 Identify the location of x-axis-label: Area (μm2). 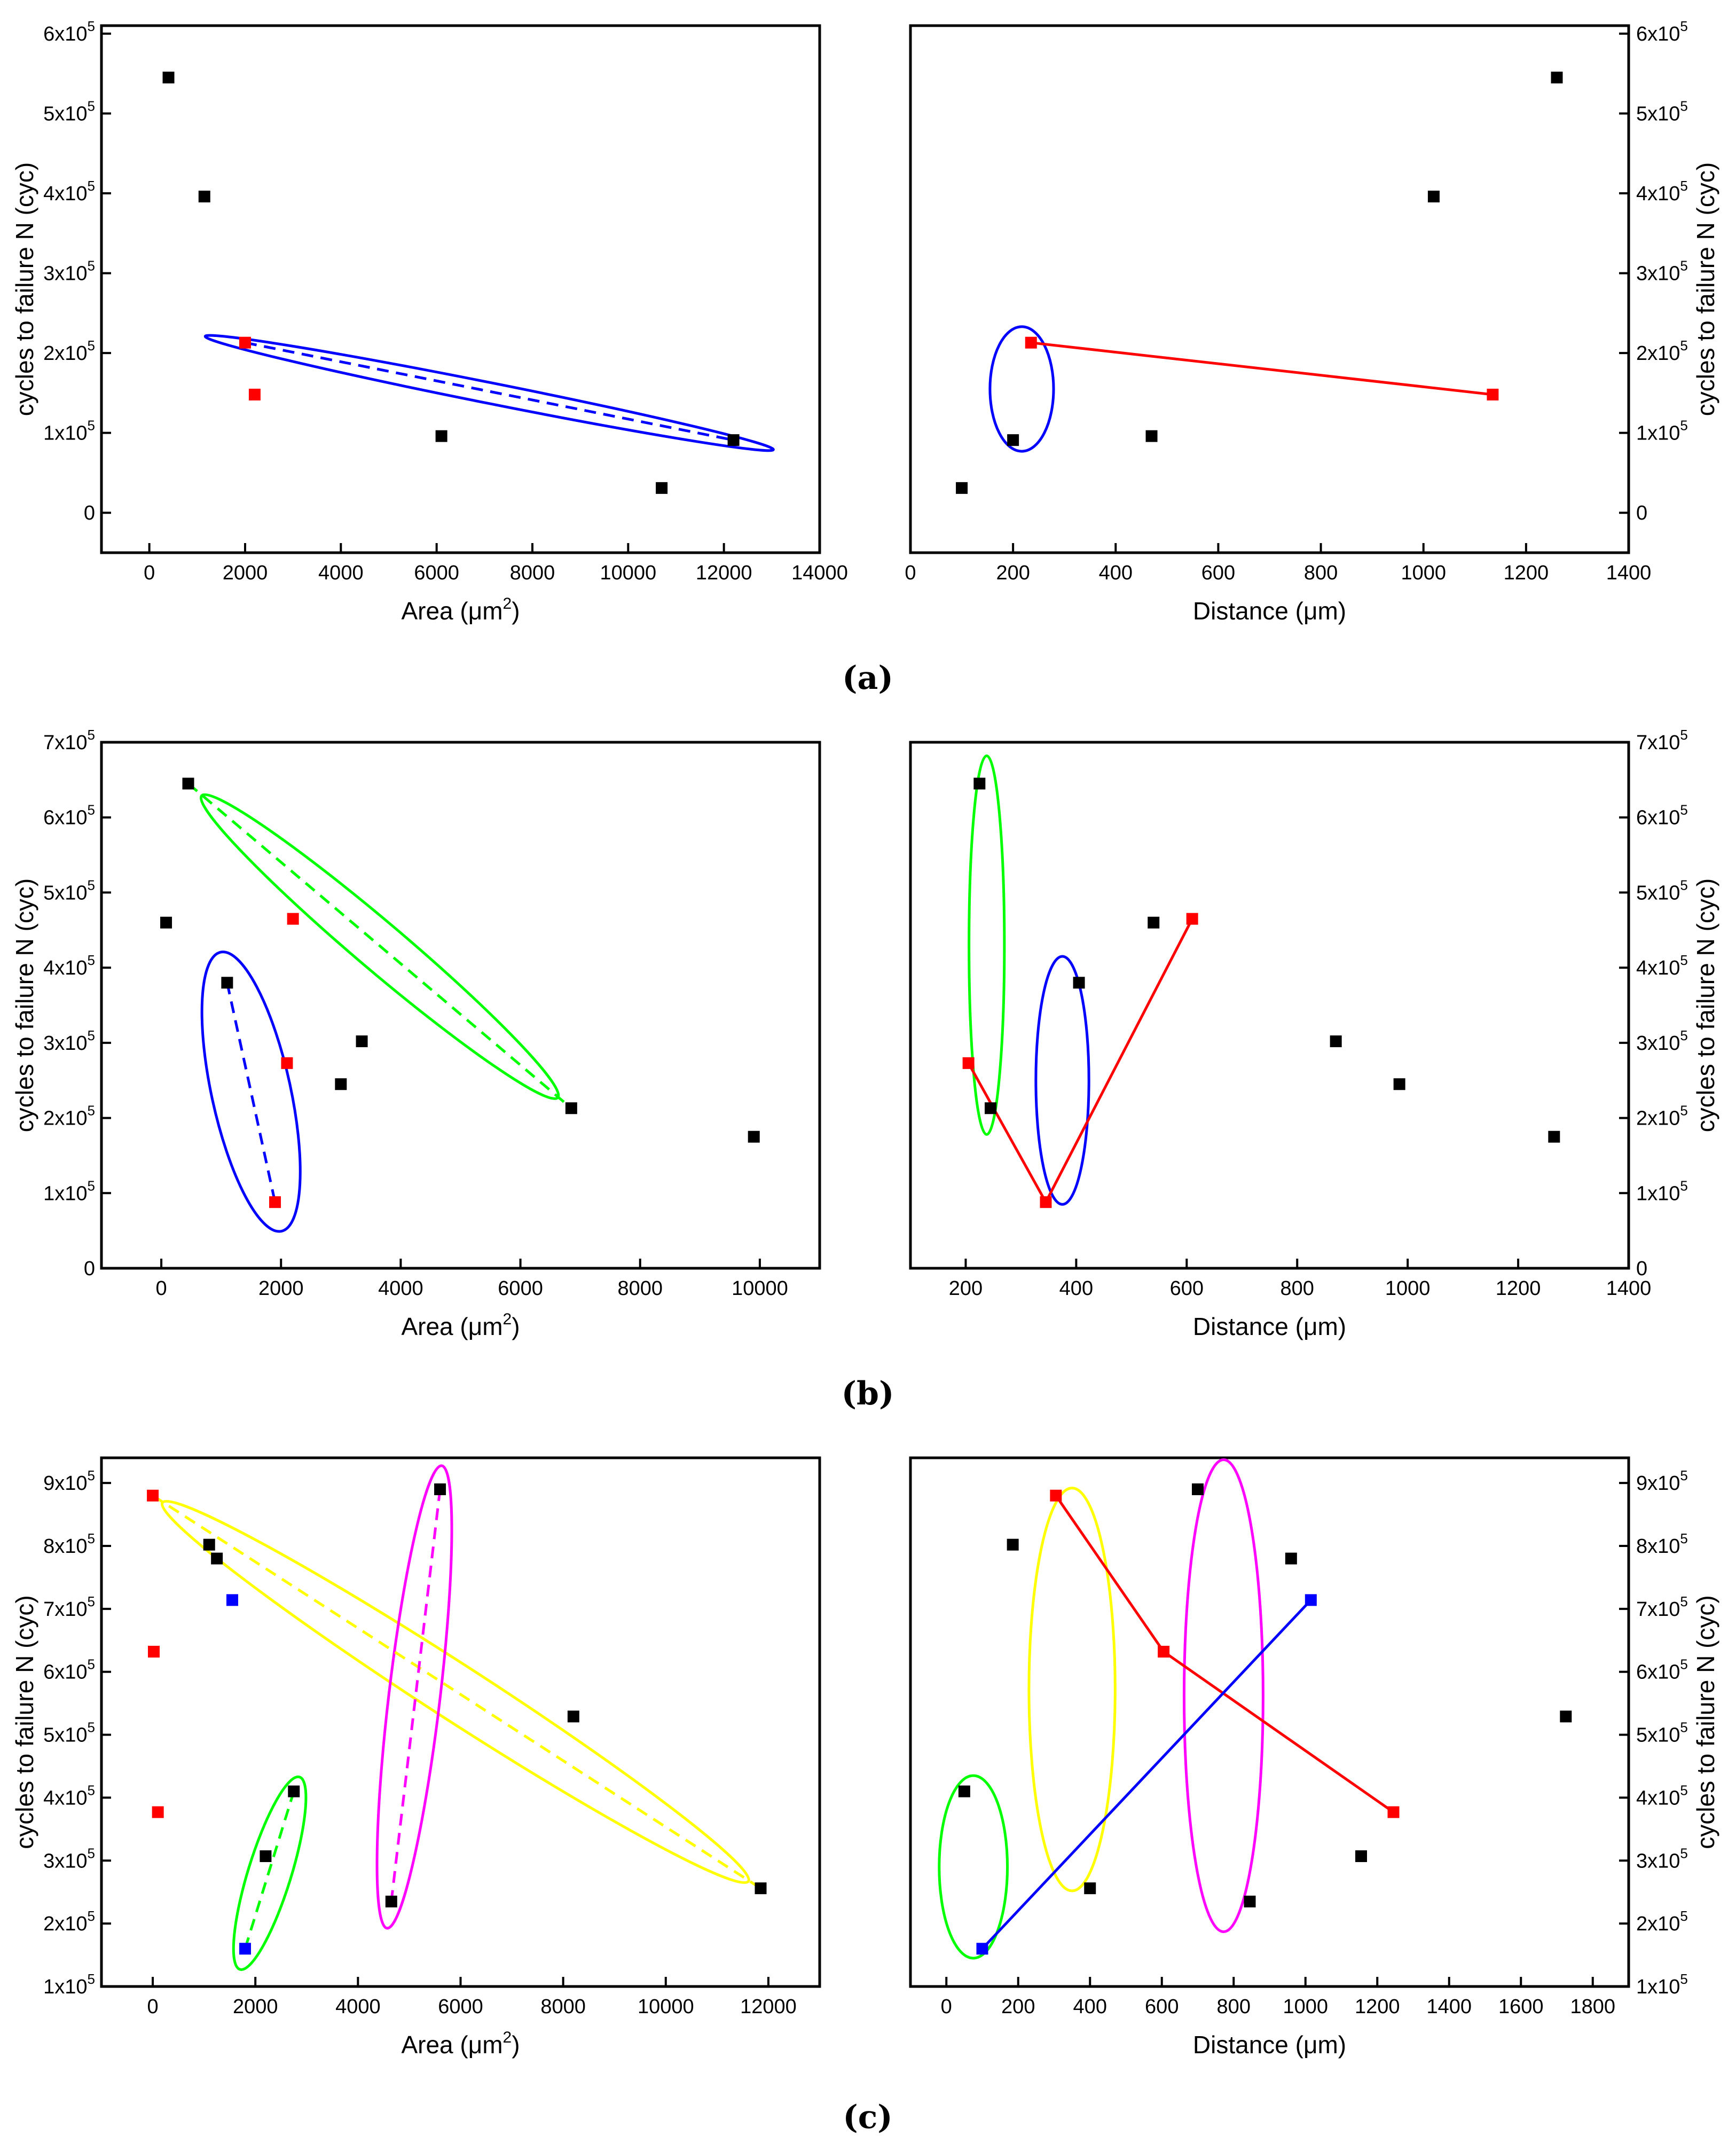
(460, 2044).